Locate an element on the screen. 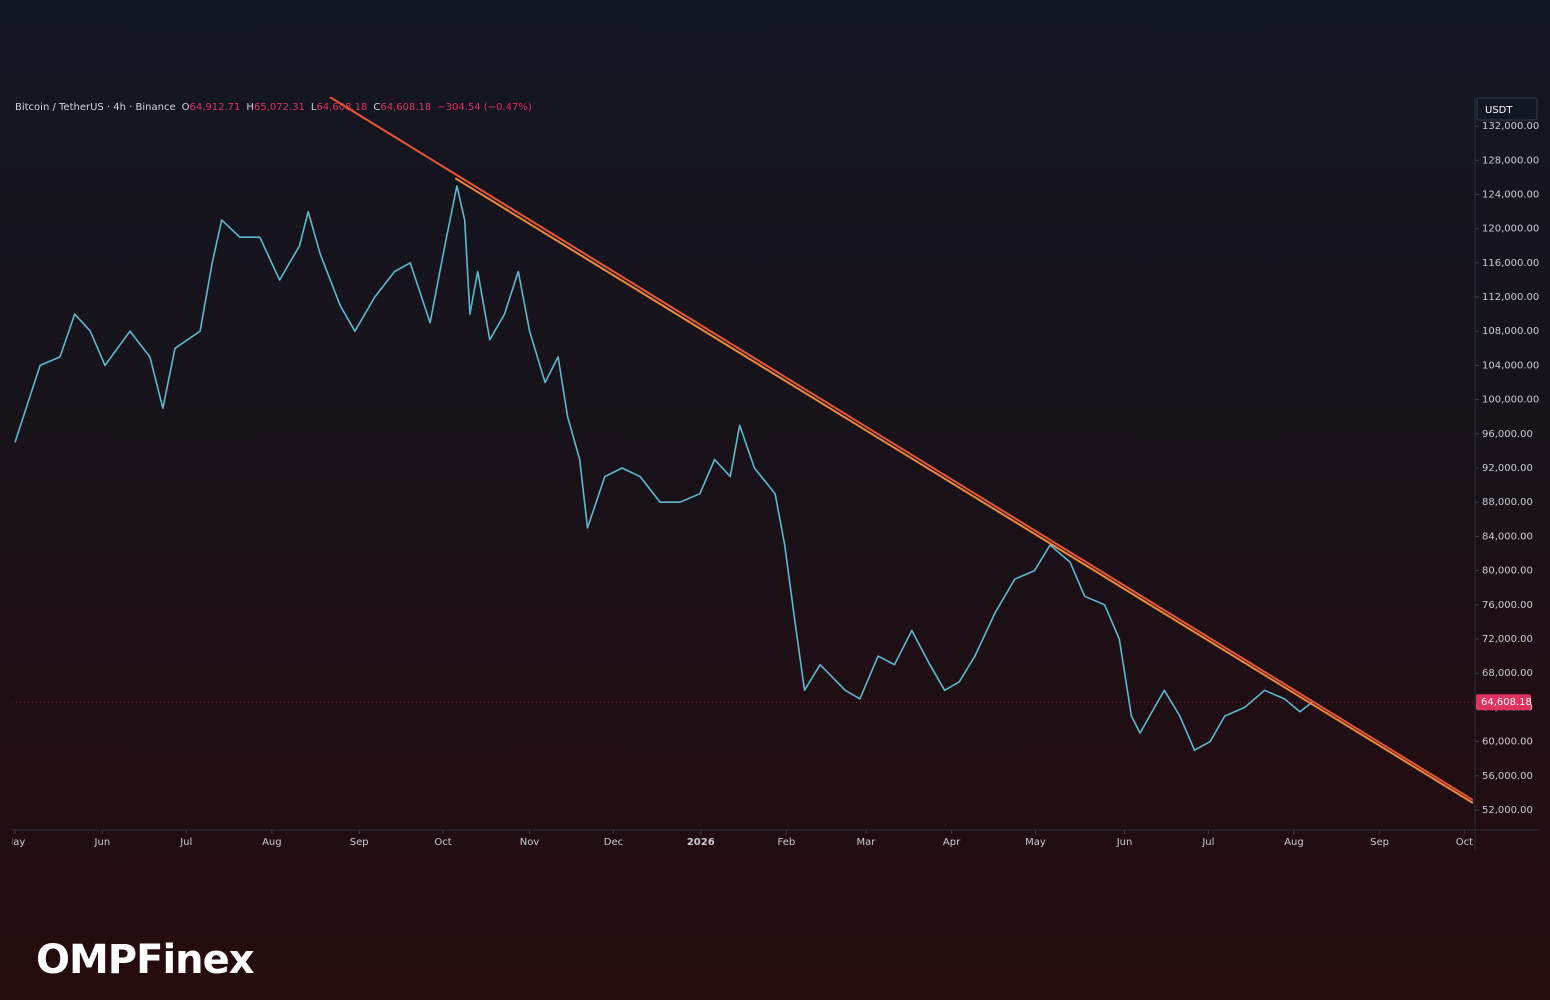 This screenshot has width=1550, height=1000. y-tick-label: 108,000.00 is located at coordinates (1510, 331).